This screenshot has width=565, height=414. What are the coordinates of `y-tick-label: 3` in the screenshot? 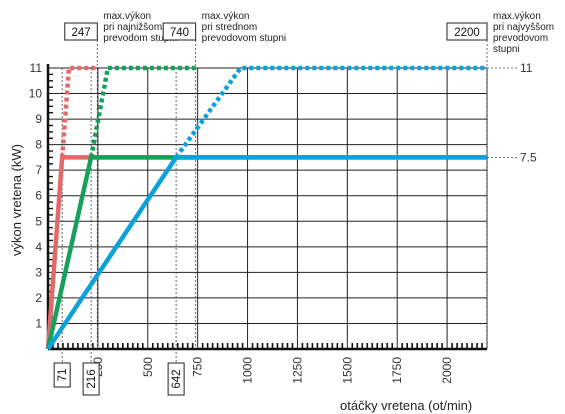 It's located at (38, 272).